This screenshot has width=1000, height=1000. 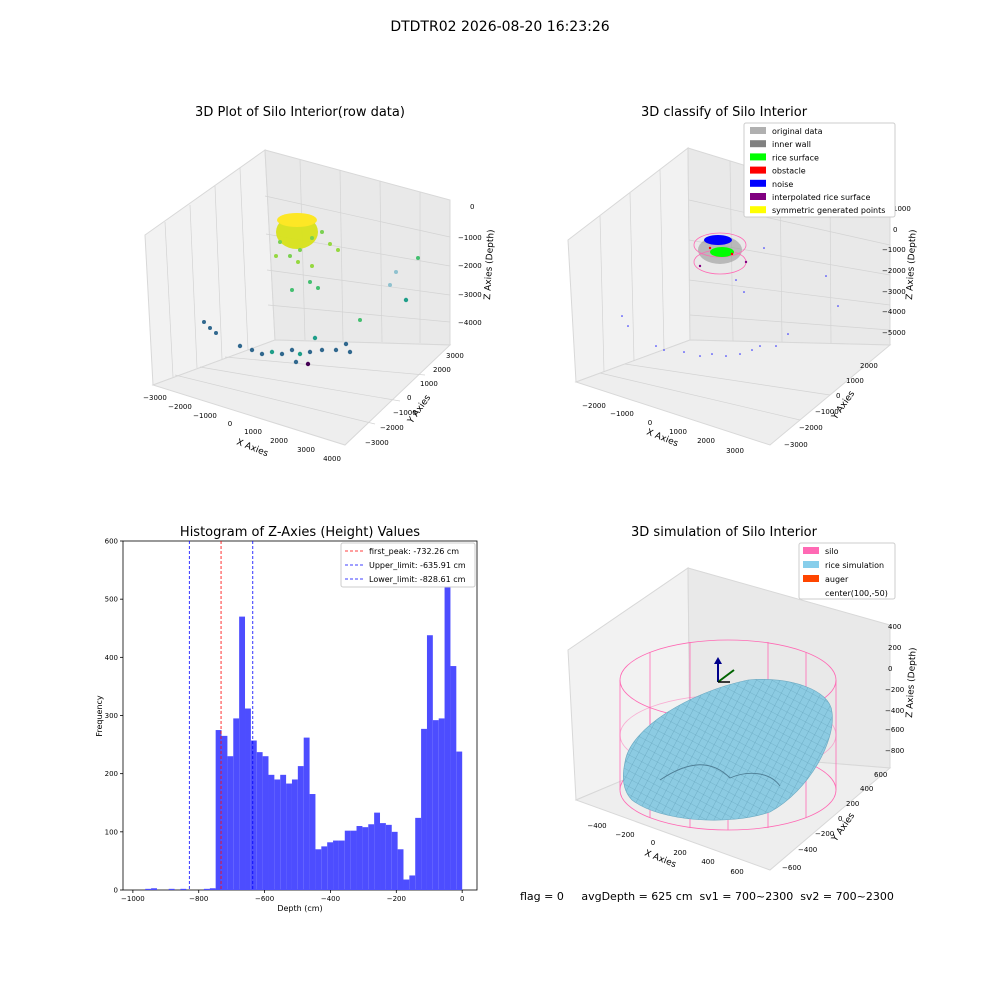 What do you see at coordinates (718, 240) in the screenshot?
I see `classify-noise-cluster` at bounding box center [718, 240].